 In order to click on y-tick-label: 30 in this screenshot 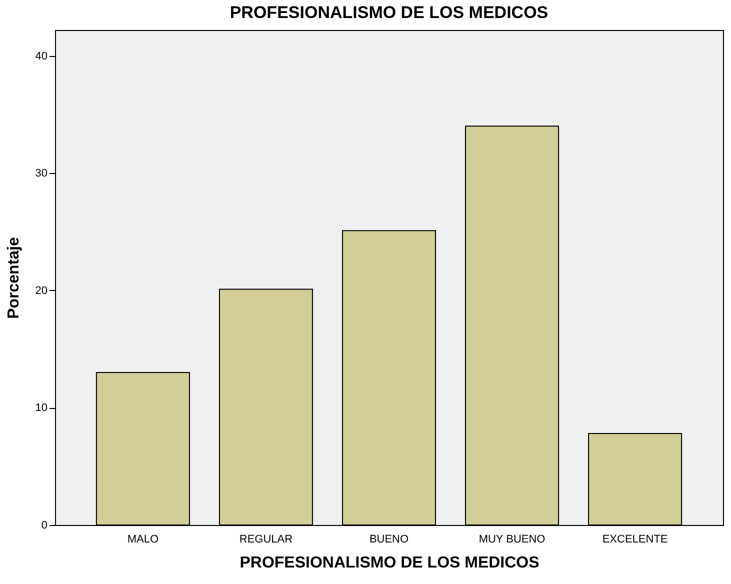, I will do `click(41, 174)`.